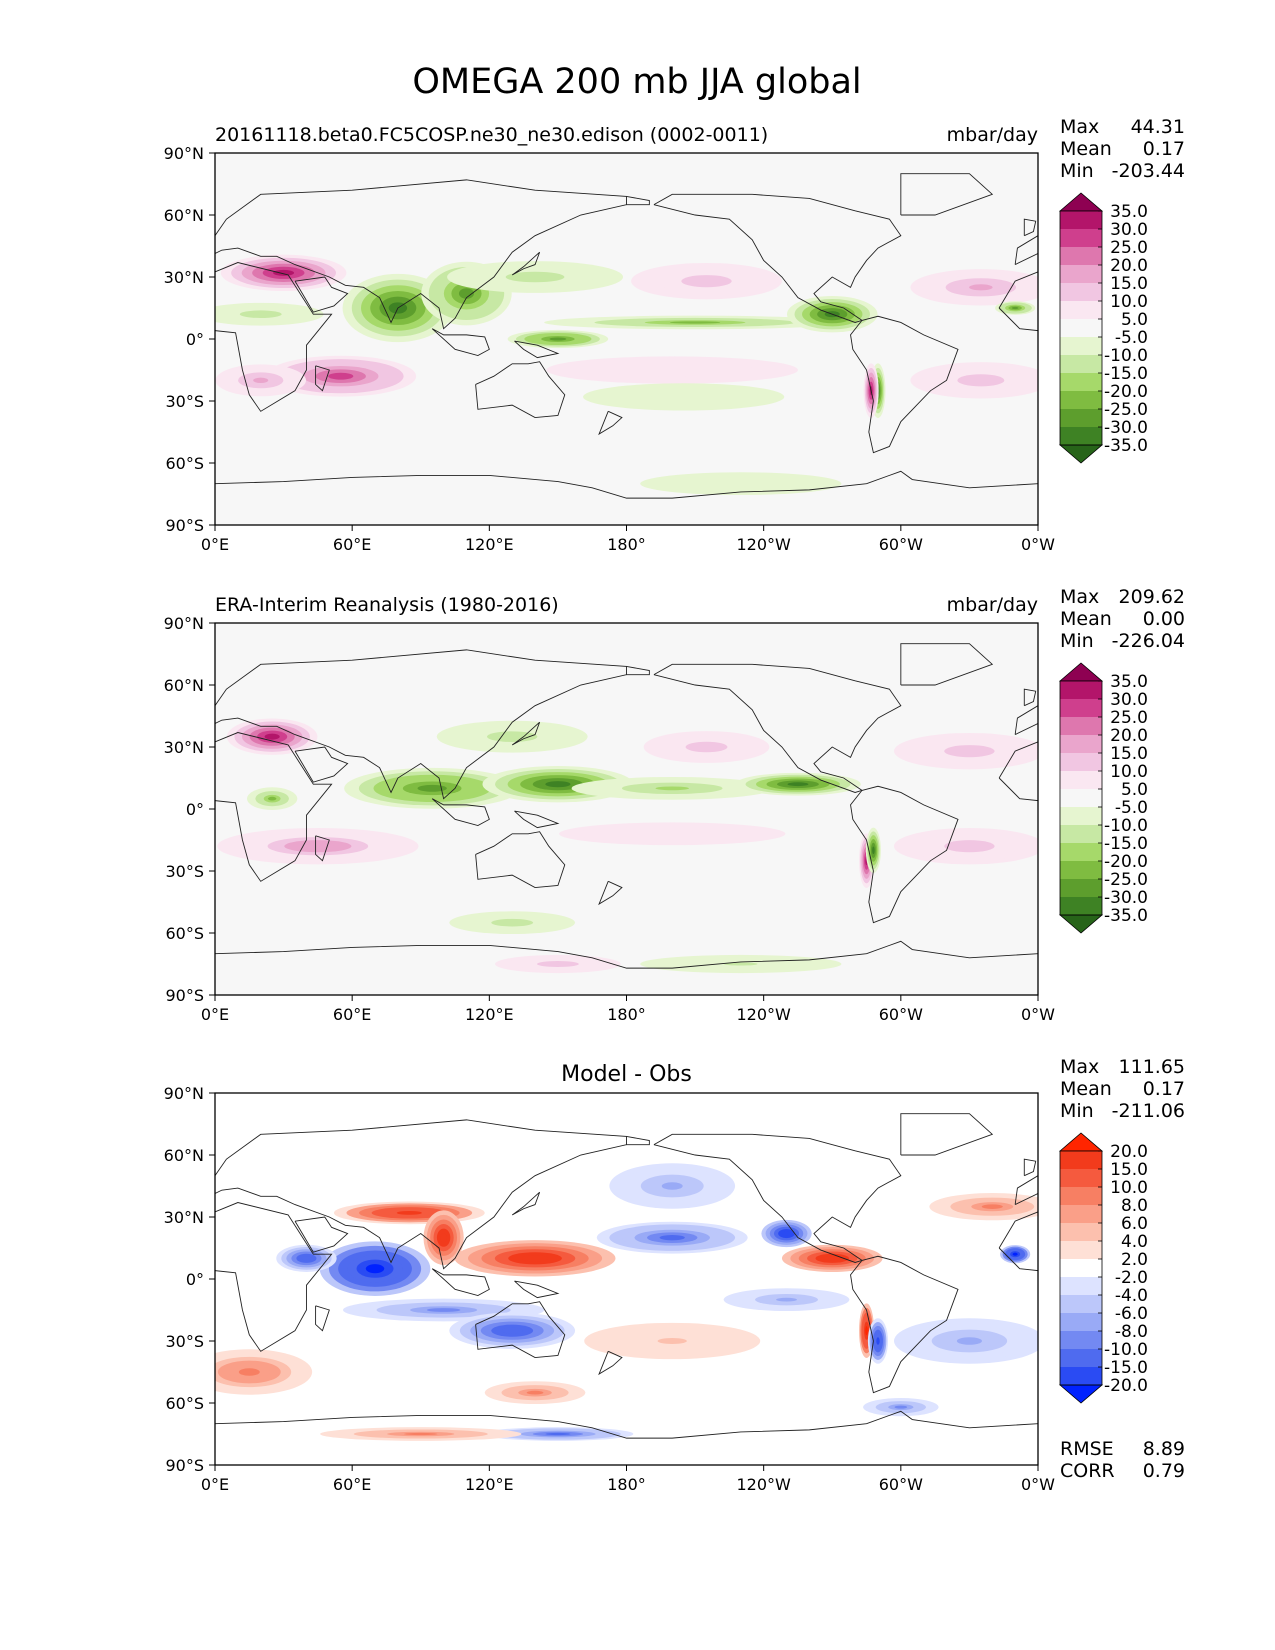 The image size is (1275, 1650). I want to click on colorbar-tick-label: -5.0, so click(1131, 338).